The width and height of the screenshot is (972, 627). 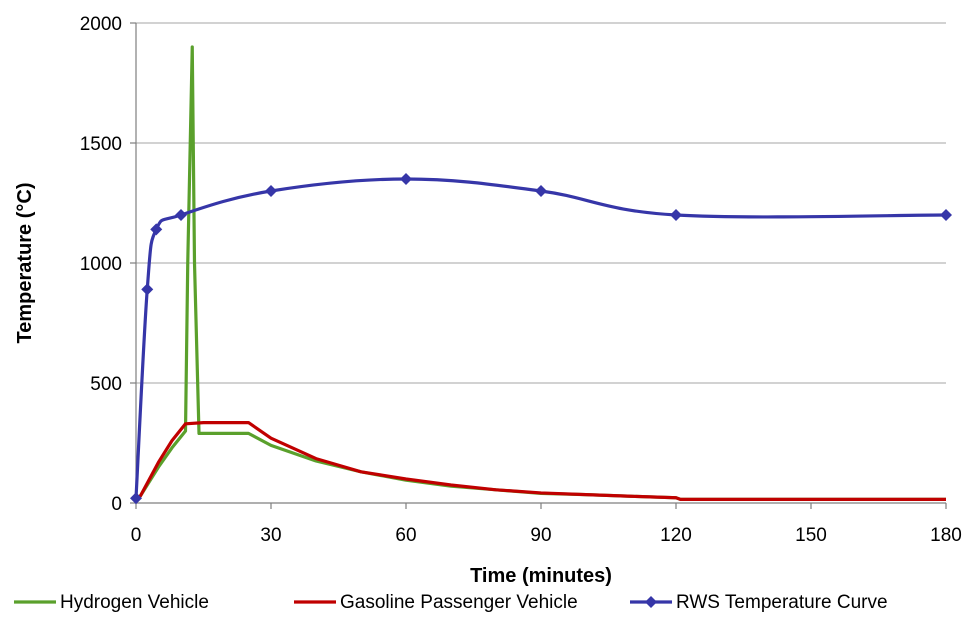 I want to click on y-tick-label: 2000, so click(x=101, y=24).